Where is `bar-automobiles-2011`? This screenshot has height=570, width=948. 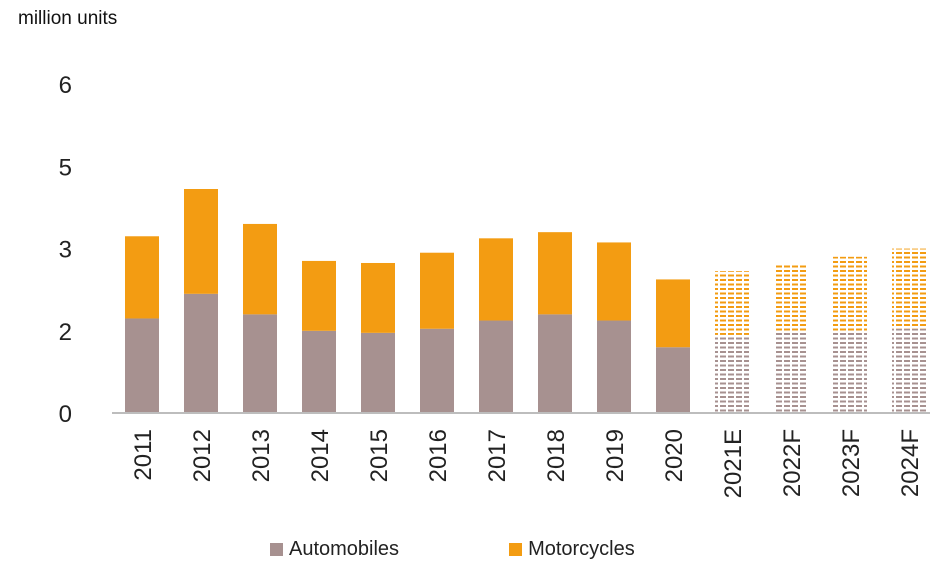 bar-automobiles-2011 is located at coordinates (142, 365).